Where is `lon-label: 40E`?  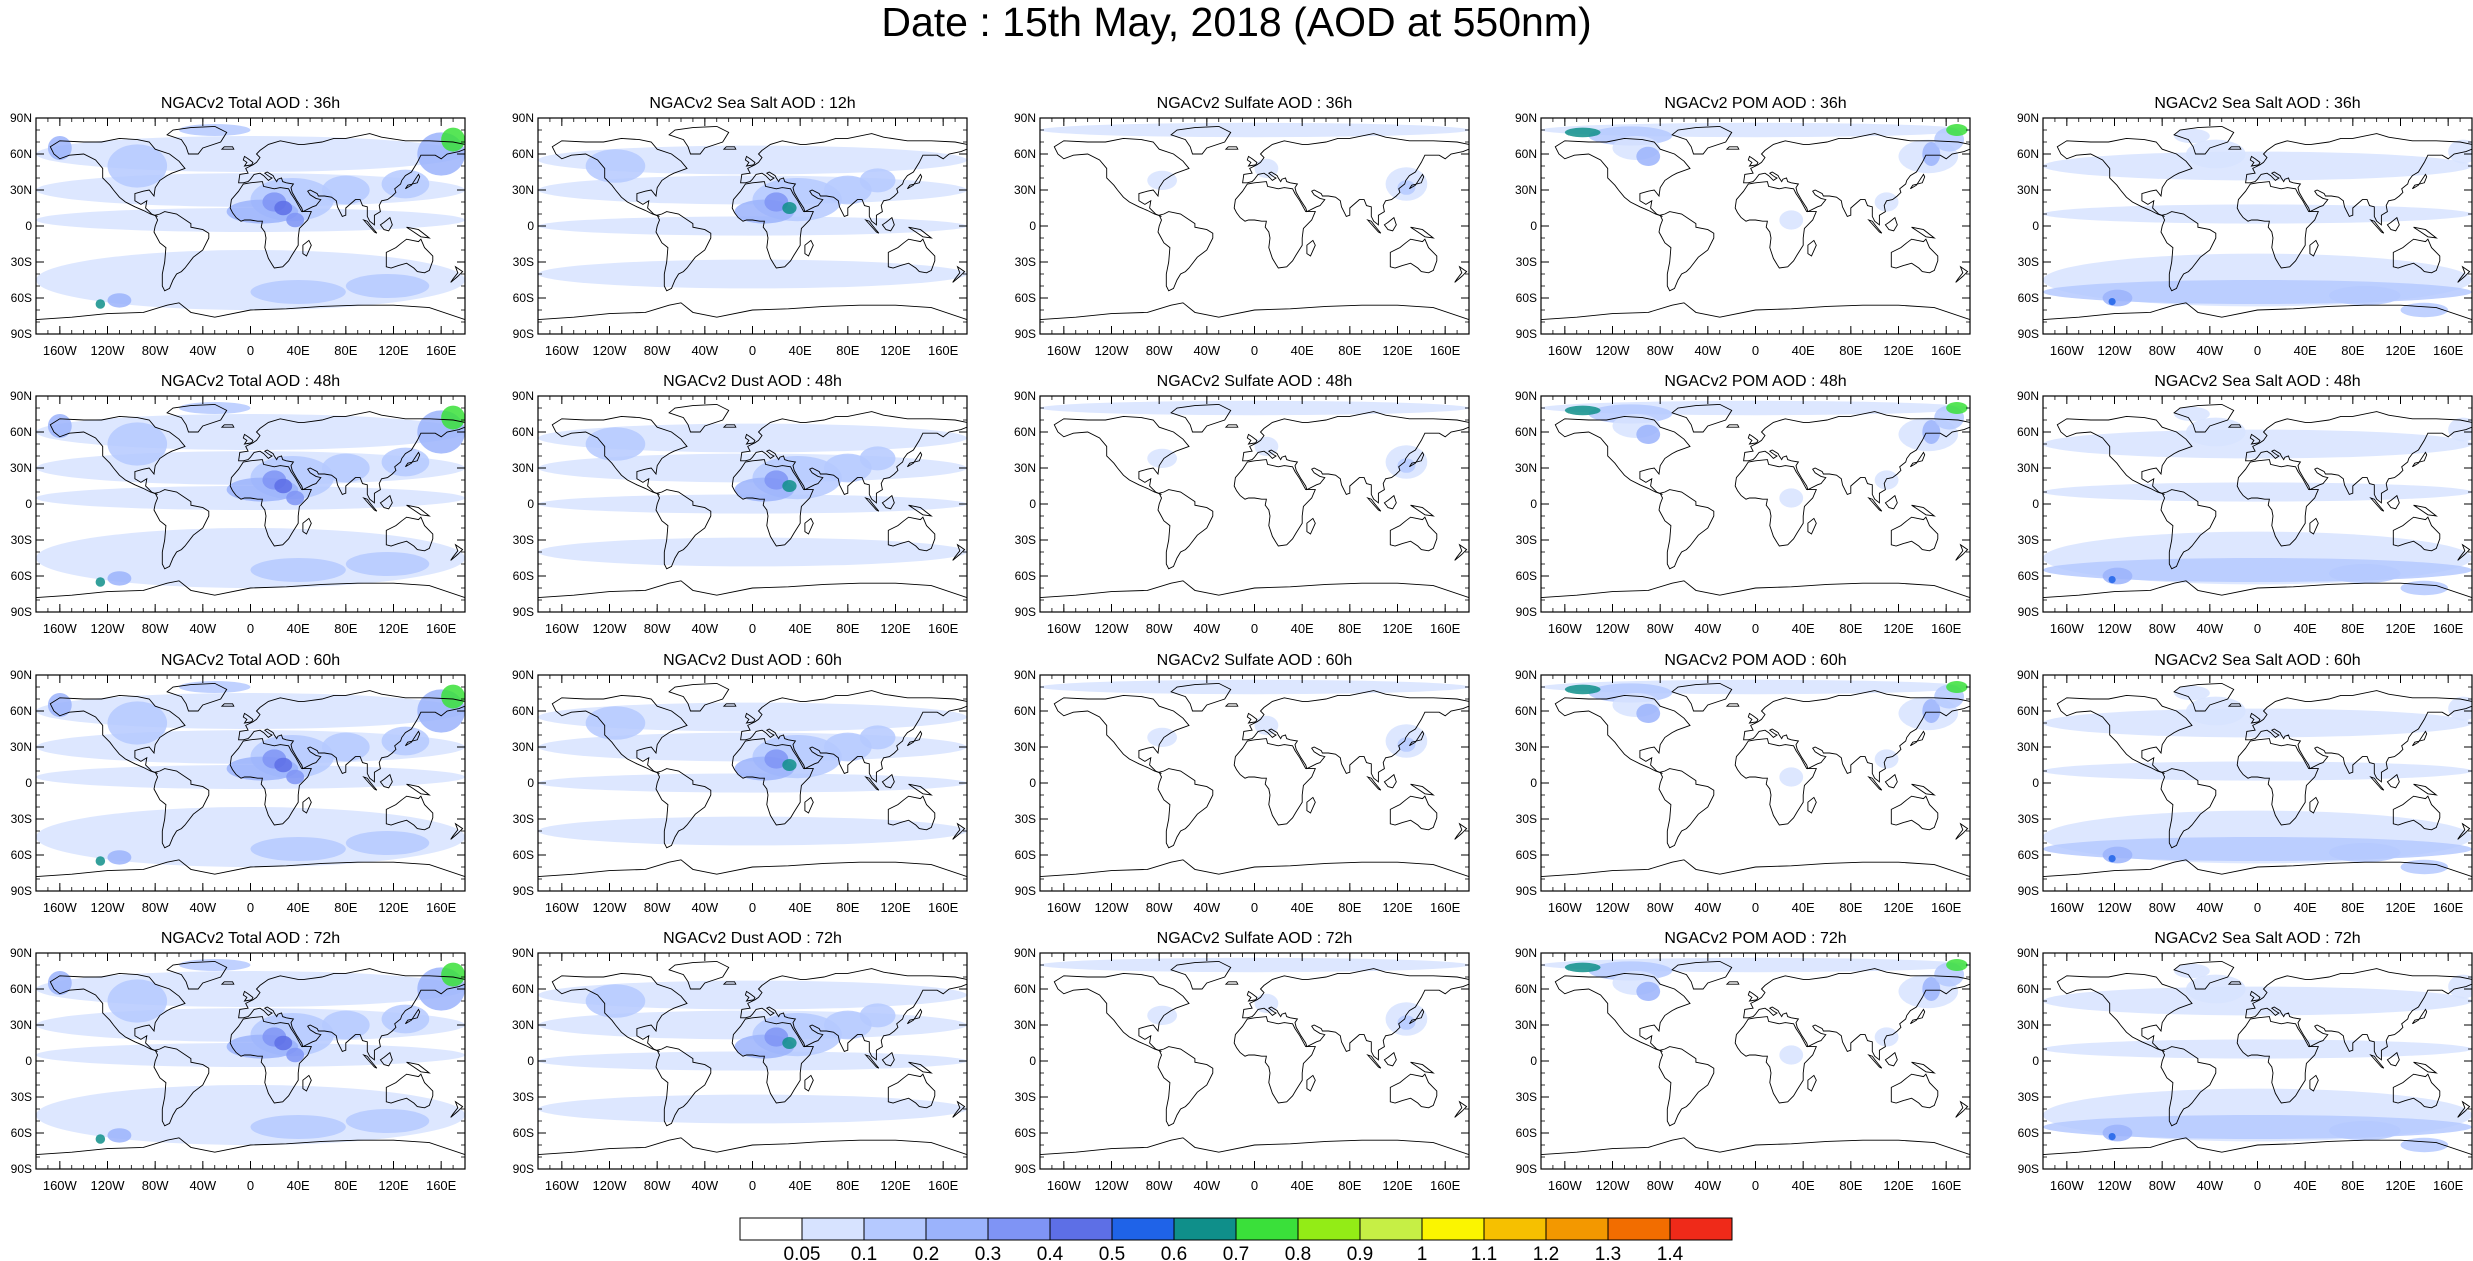 lon-label: 40E is located at coordinates (800, 1185).